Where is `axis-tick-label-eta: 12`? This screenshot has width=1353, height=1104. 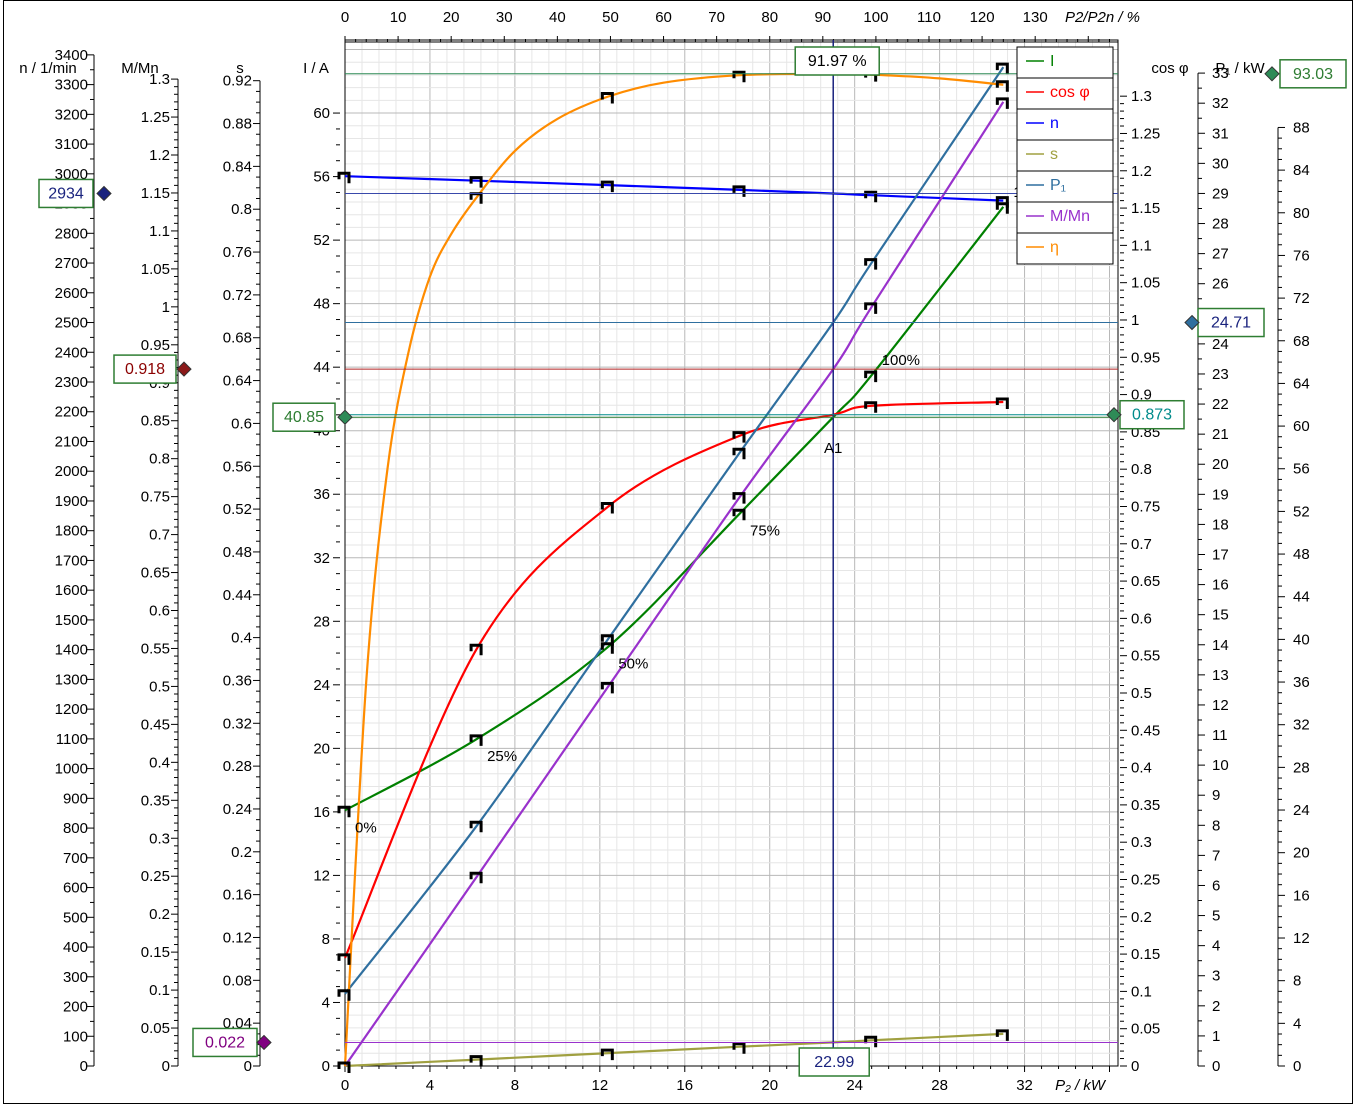 axis-tick-label-eta: 12 is located at coordinates (1301, 938).